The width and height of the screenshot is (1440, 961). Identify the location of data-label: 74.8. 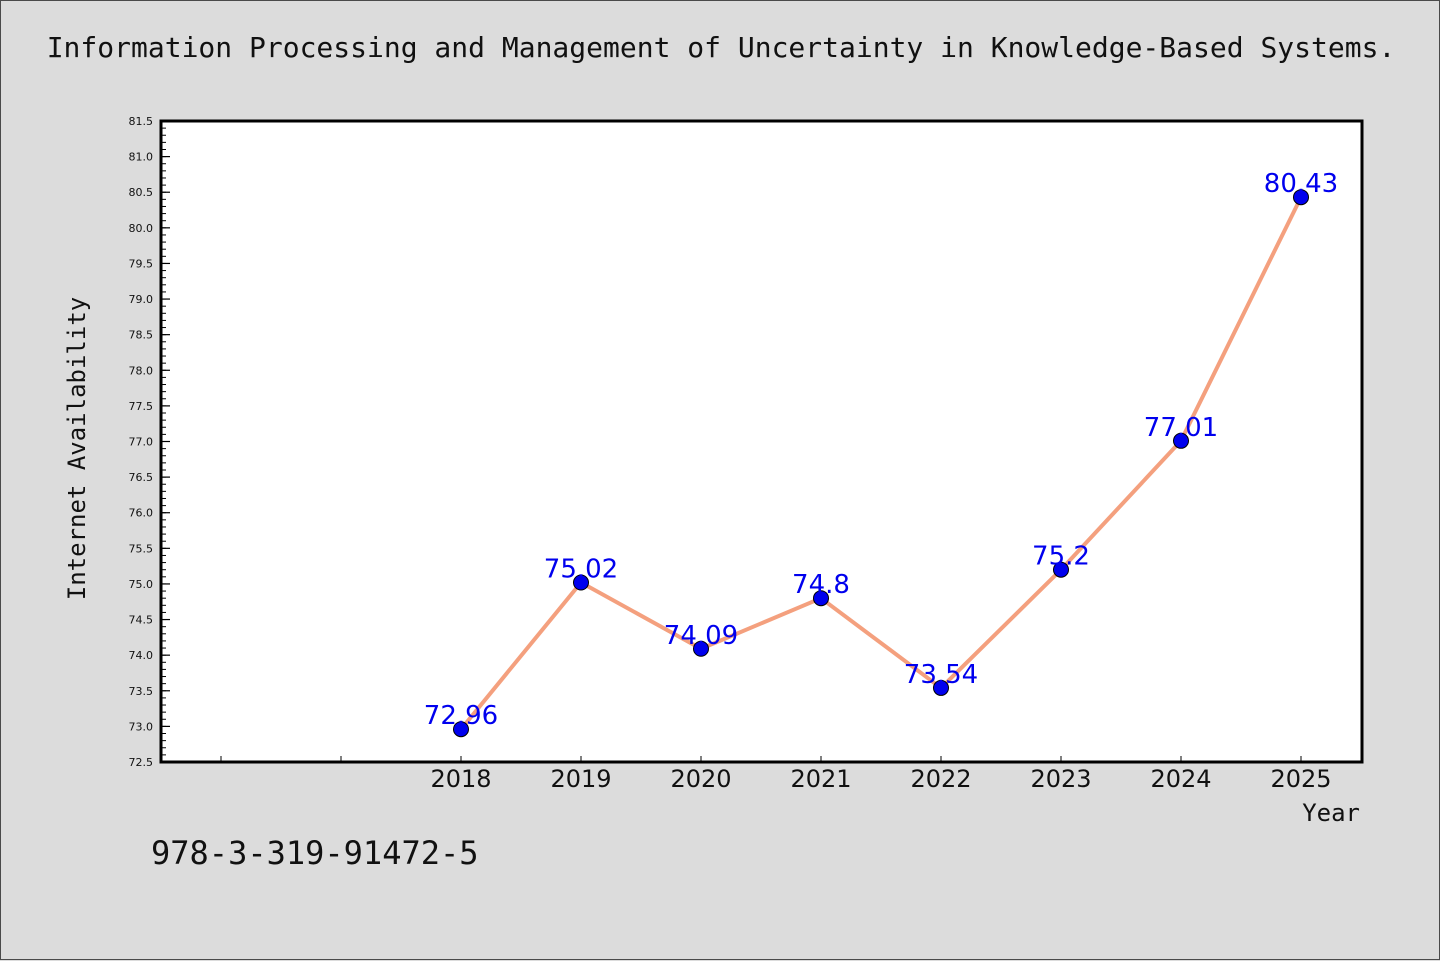
(821, 585).